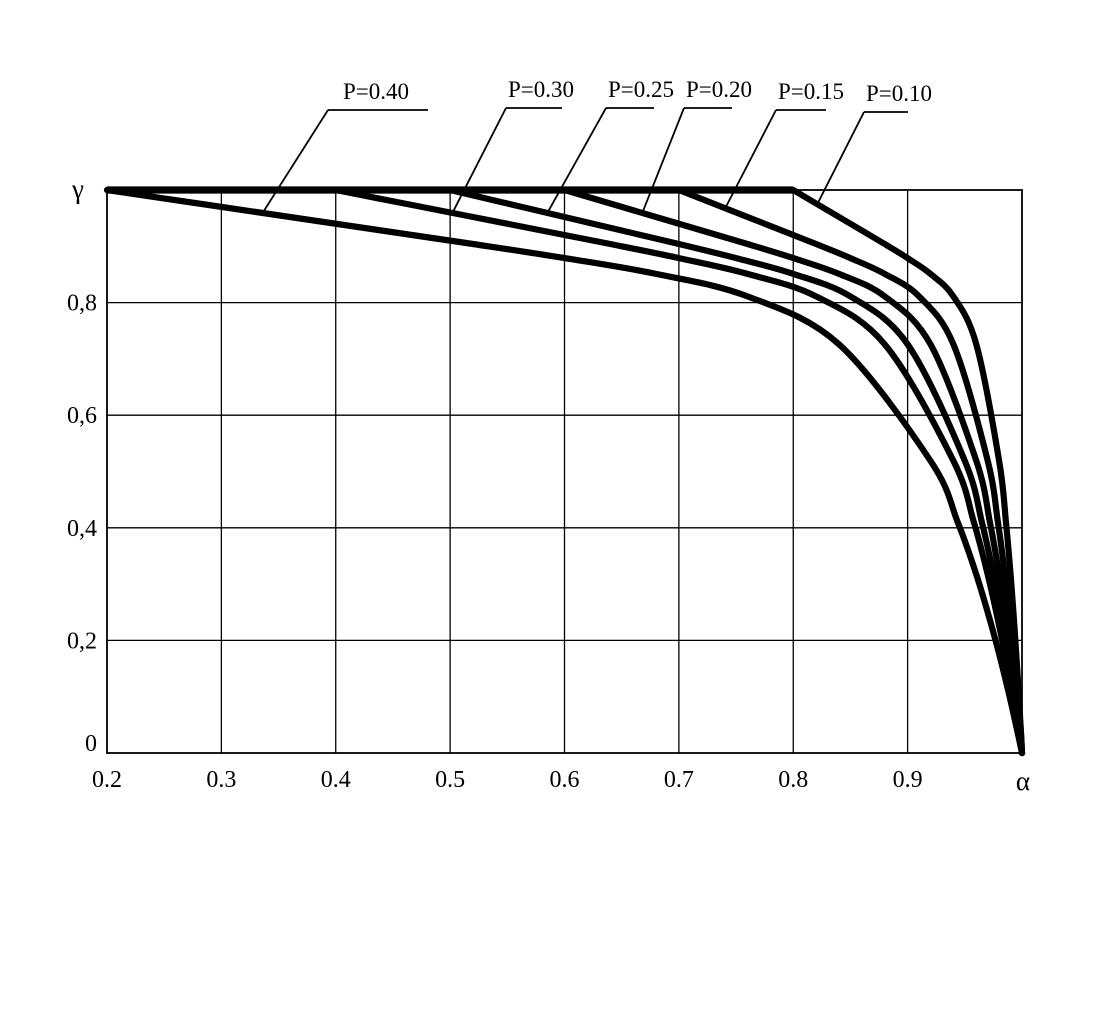 The height and width of the screenshot is (1010, 1100). What do you see at coordinates (221, 780) in the screenshot?
I see `x-tick-label-0.3: 0.3` at bounding box center [221, 780].